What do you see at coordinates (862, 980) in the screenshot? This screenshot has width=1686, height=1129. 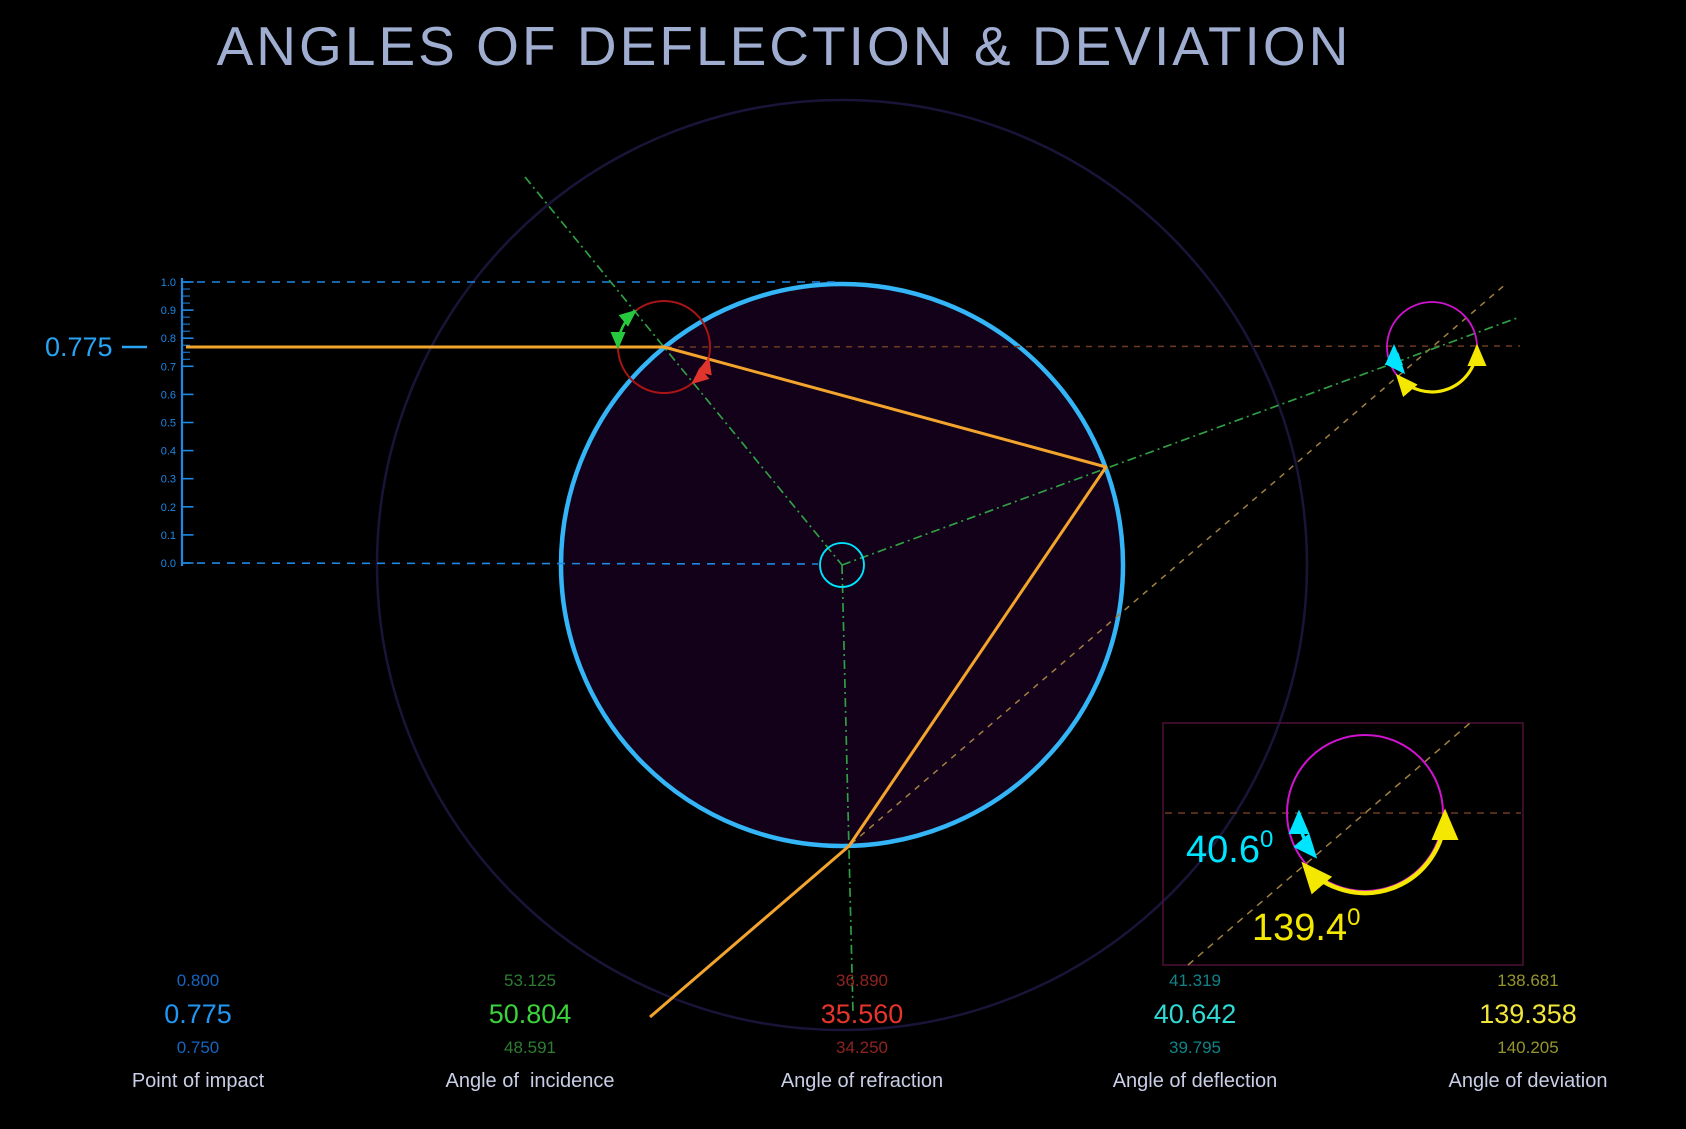 I see `readout-above-value: 36.890` at bounding box center [862, 980].